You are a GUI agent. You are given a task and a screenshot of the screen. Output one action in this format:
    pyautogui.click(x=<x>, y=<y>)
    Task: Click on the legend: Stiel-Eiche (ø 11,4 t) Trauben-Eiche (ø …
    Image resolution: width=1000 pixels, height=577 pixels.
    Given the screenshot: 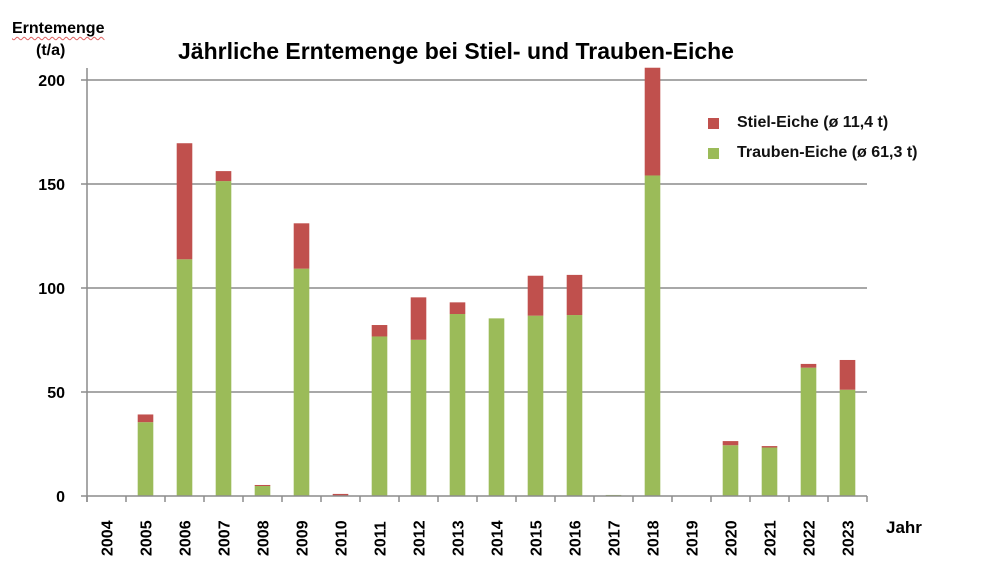 What is the action you would take?
    pyautogui.click(x=812, y=138)
    